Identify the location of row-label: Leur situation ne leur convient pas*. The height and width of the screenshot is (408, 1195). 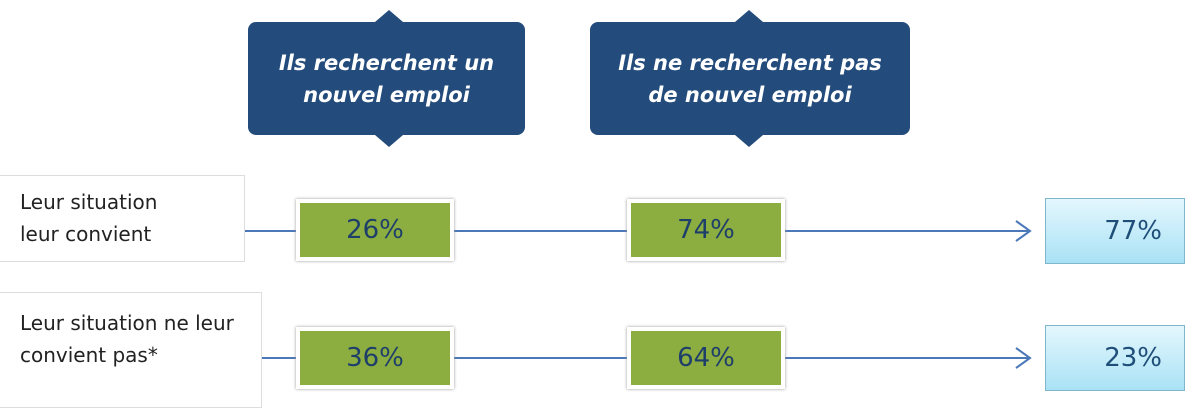
(131, 350).